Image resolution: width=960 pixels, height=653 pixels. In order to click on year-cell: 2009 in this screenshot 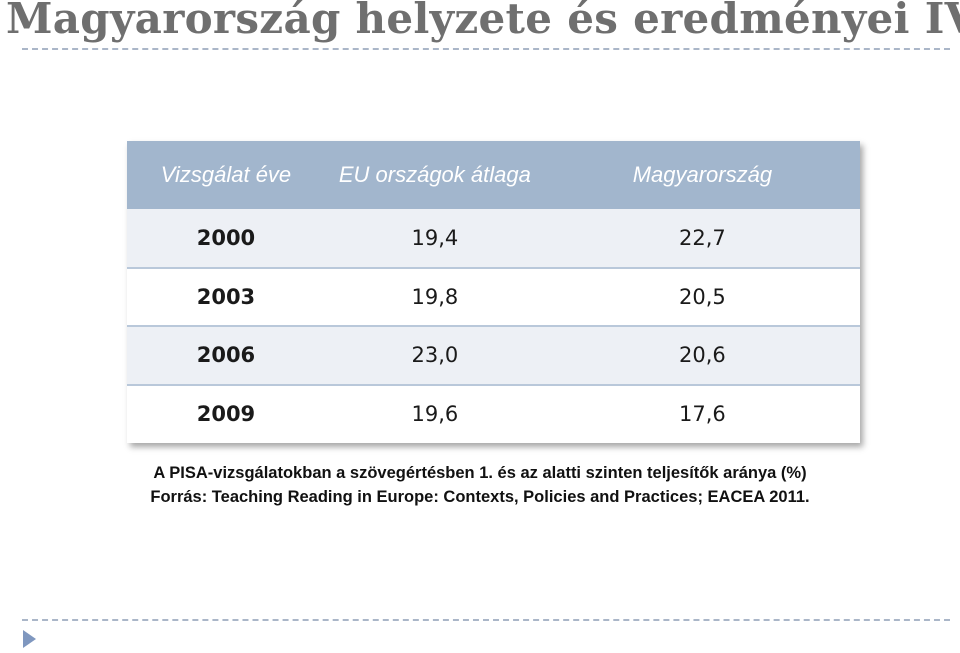, I will do `click(226, 413)`.